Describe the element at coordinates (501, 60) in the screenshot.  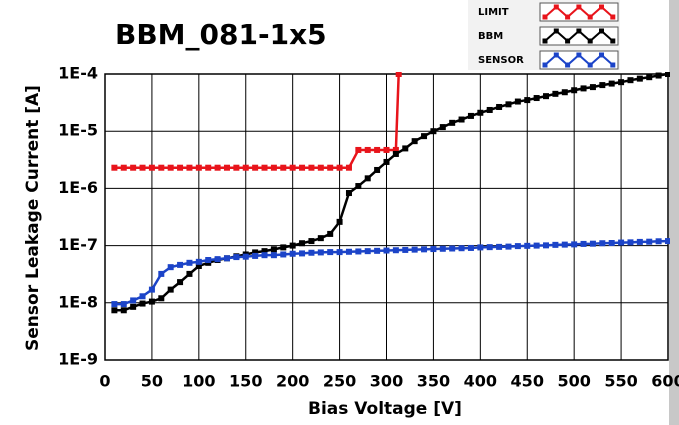
I see `legend-label: SENSOR` at that location.